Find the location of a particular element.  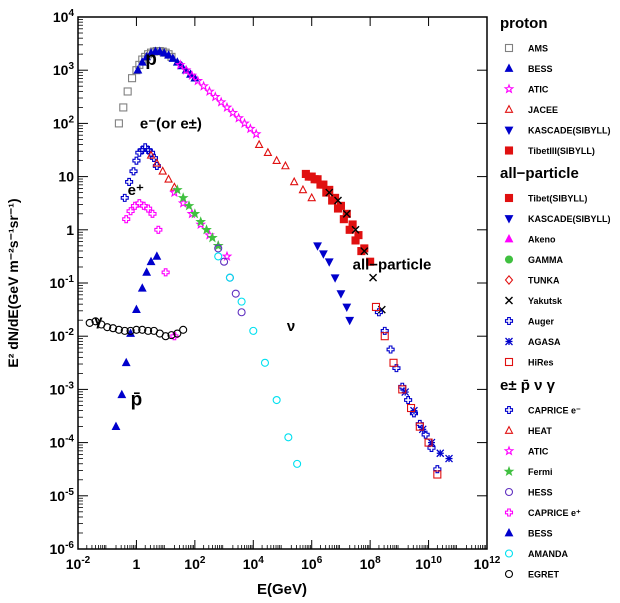

legend-label: ATIC is located at coordinates (538, 90).